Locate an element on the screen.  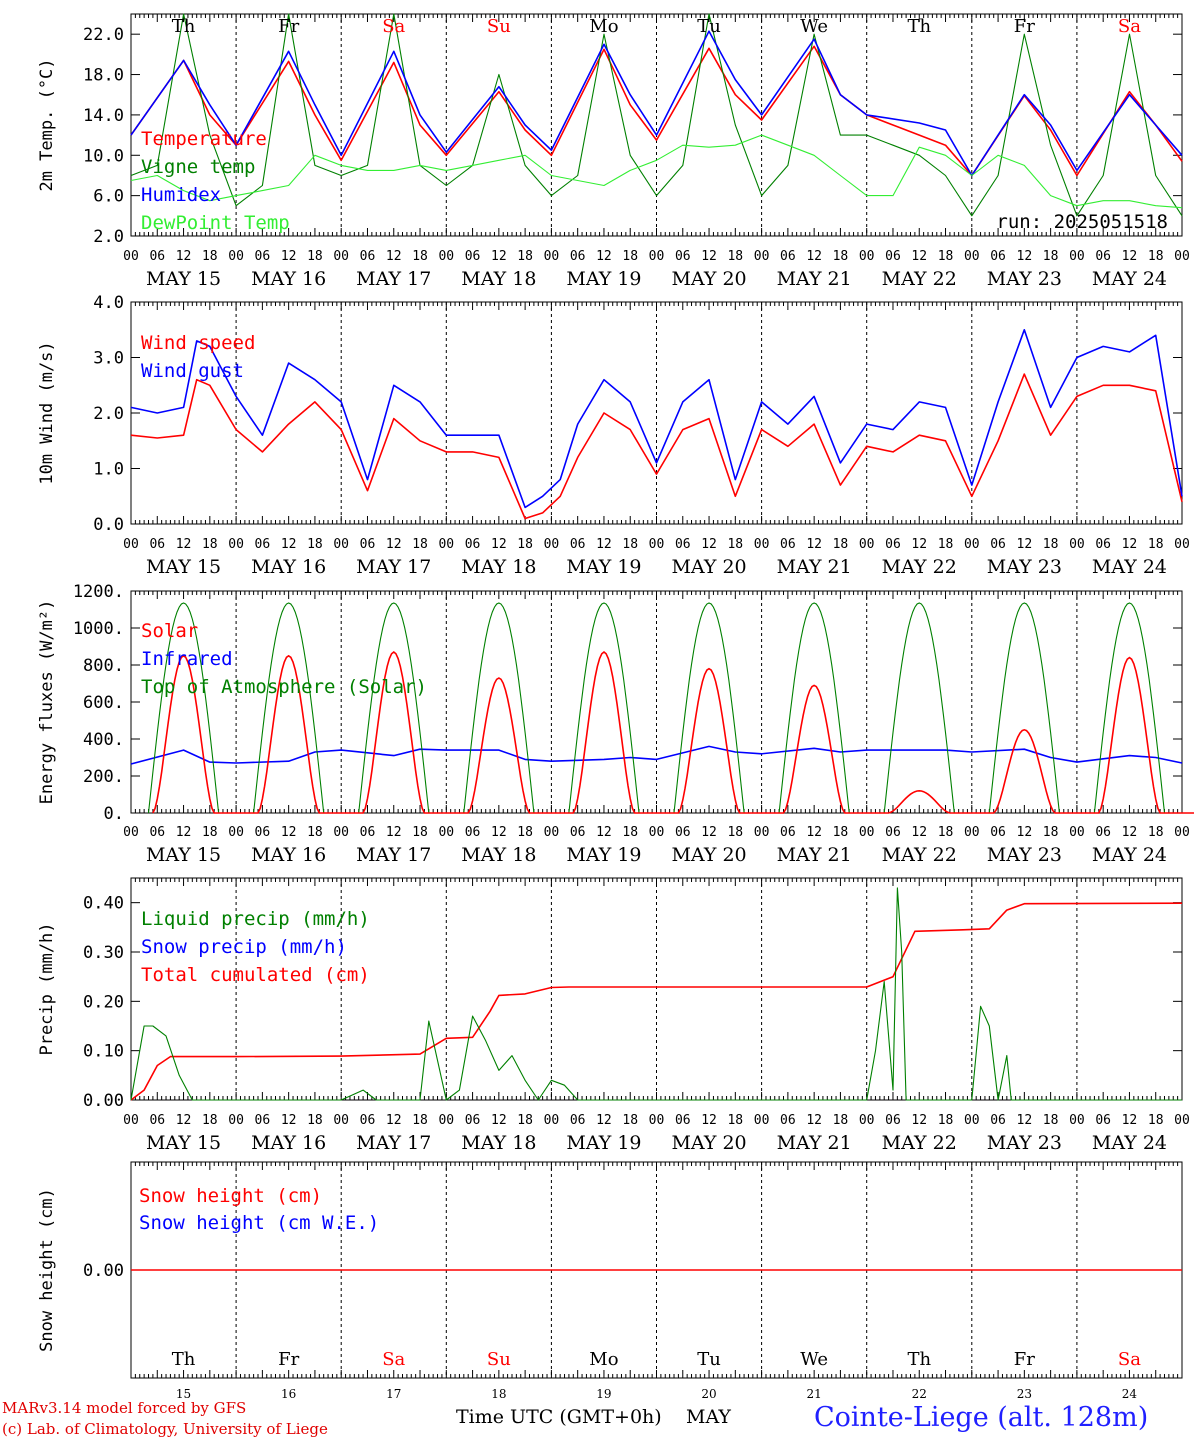
legend-entry: Humidex is located at coordinates (181, 195).